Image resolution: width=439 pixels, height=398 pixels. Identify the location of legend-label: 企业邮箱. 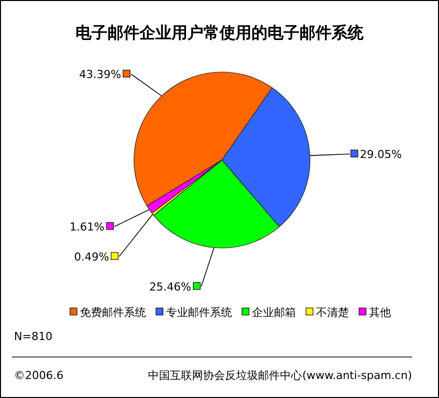
(274, 312).